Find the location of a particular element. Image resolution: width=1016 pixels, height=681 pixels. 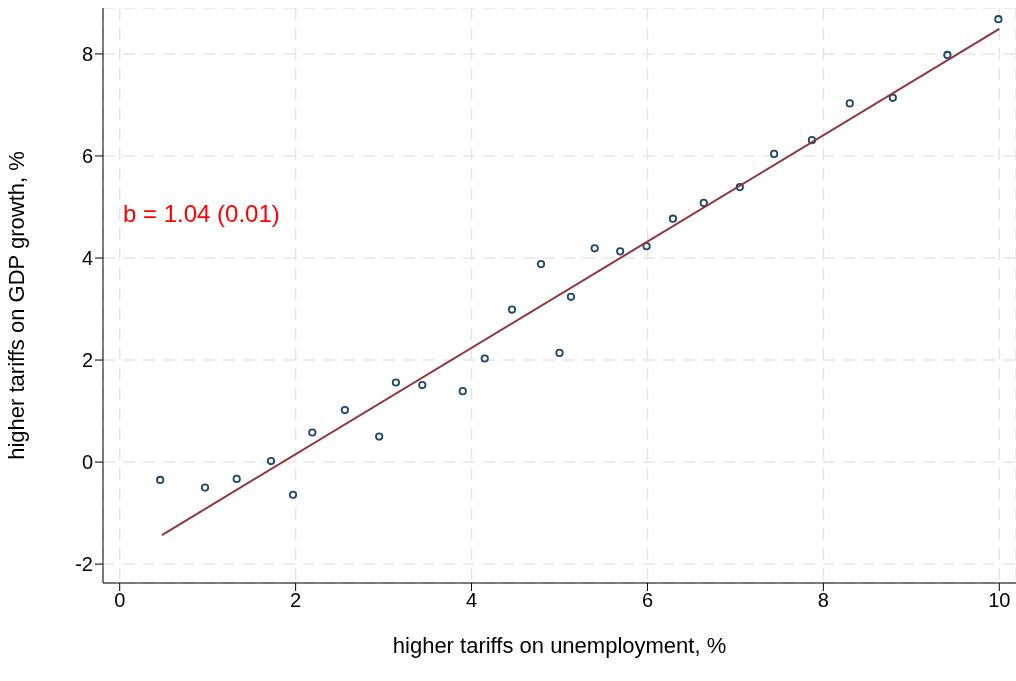

annotation: b = 1.04 (0.01) is located at coordinates (201, 214).